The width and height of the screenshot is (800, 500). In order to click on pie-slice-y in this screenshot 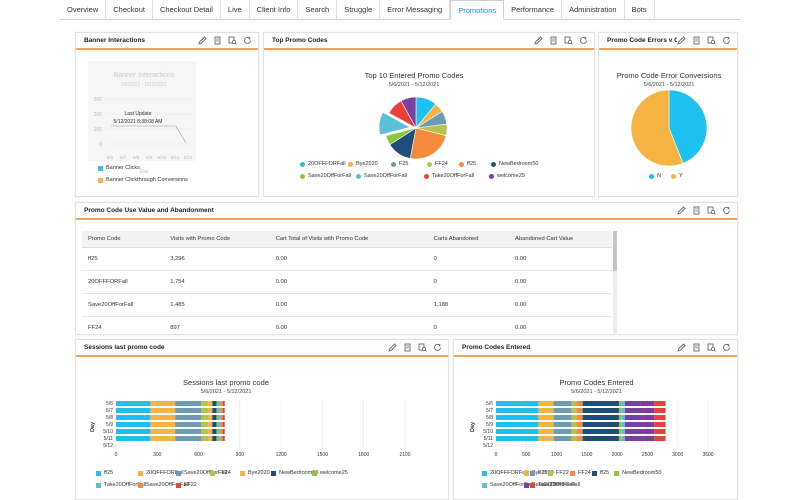, I will do `click(657, 128)`.